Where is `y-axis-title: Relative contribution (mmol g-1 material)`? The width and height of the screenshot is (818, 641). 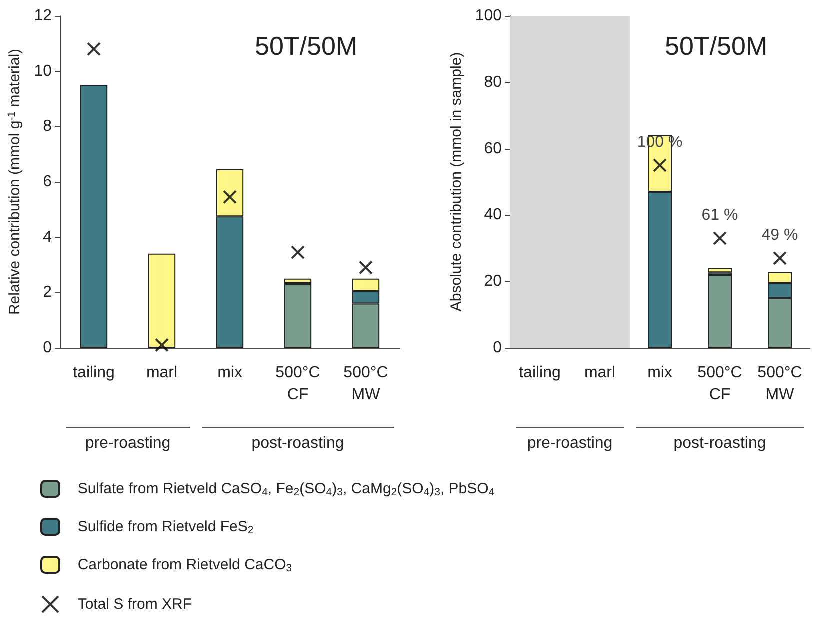
y-axis-title: Relative contribution (mmol g-1 material) is located at coordinates (15, 182).